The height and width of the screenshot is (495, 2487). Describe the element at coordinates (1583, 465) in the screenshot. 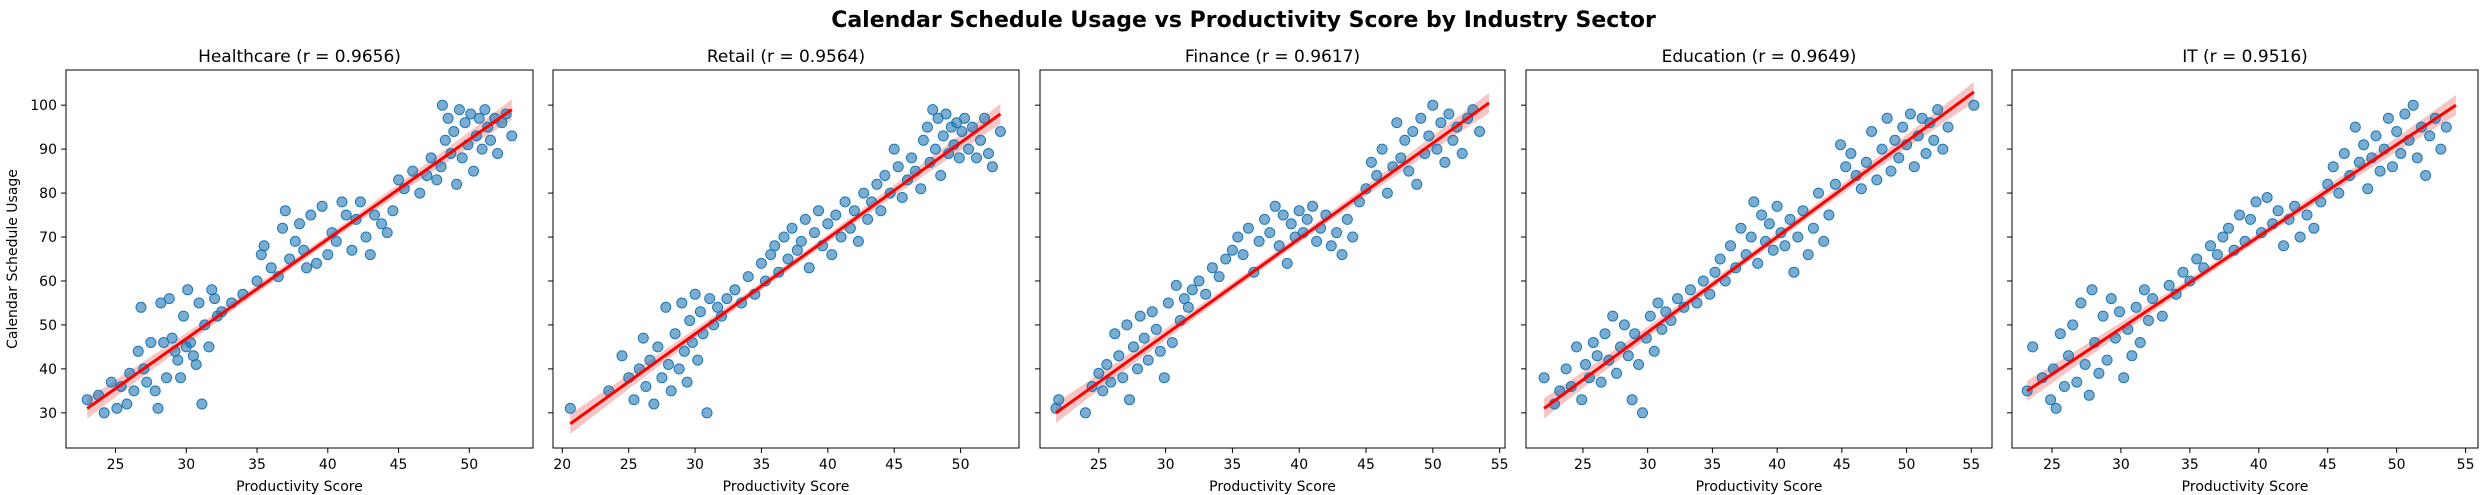

I see `x-tick-label: 25` at that location.